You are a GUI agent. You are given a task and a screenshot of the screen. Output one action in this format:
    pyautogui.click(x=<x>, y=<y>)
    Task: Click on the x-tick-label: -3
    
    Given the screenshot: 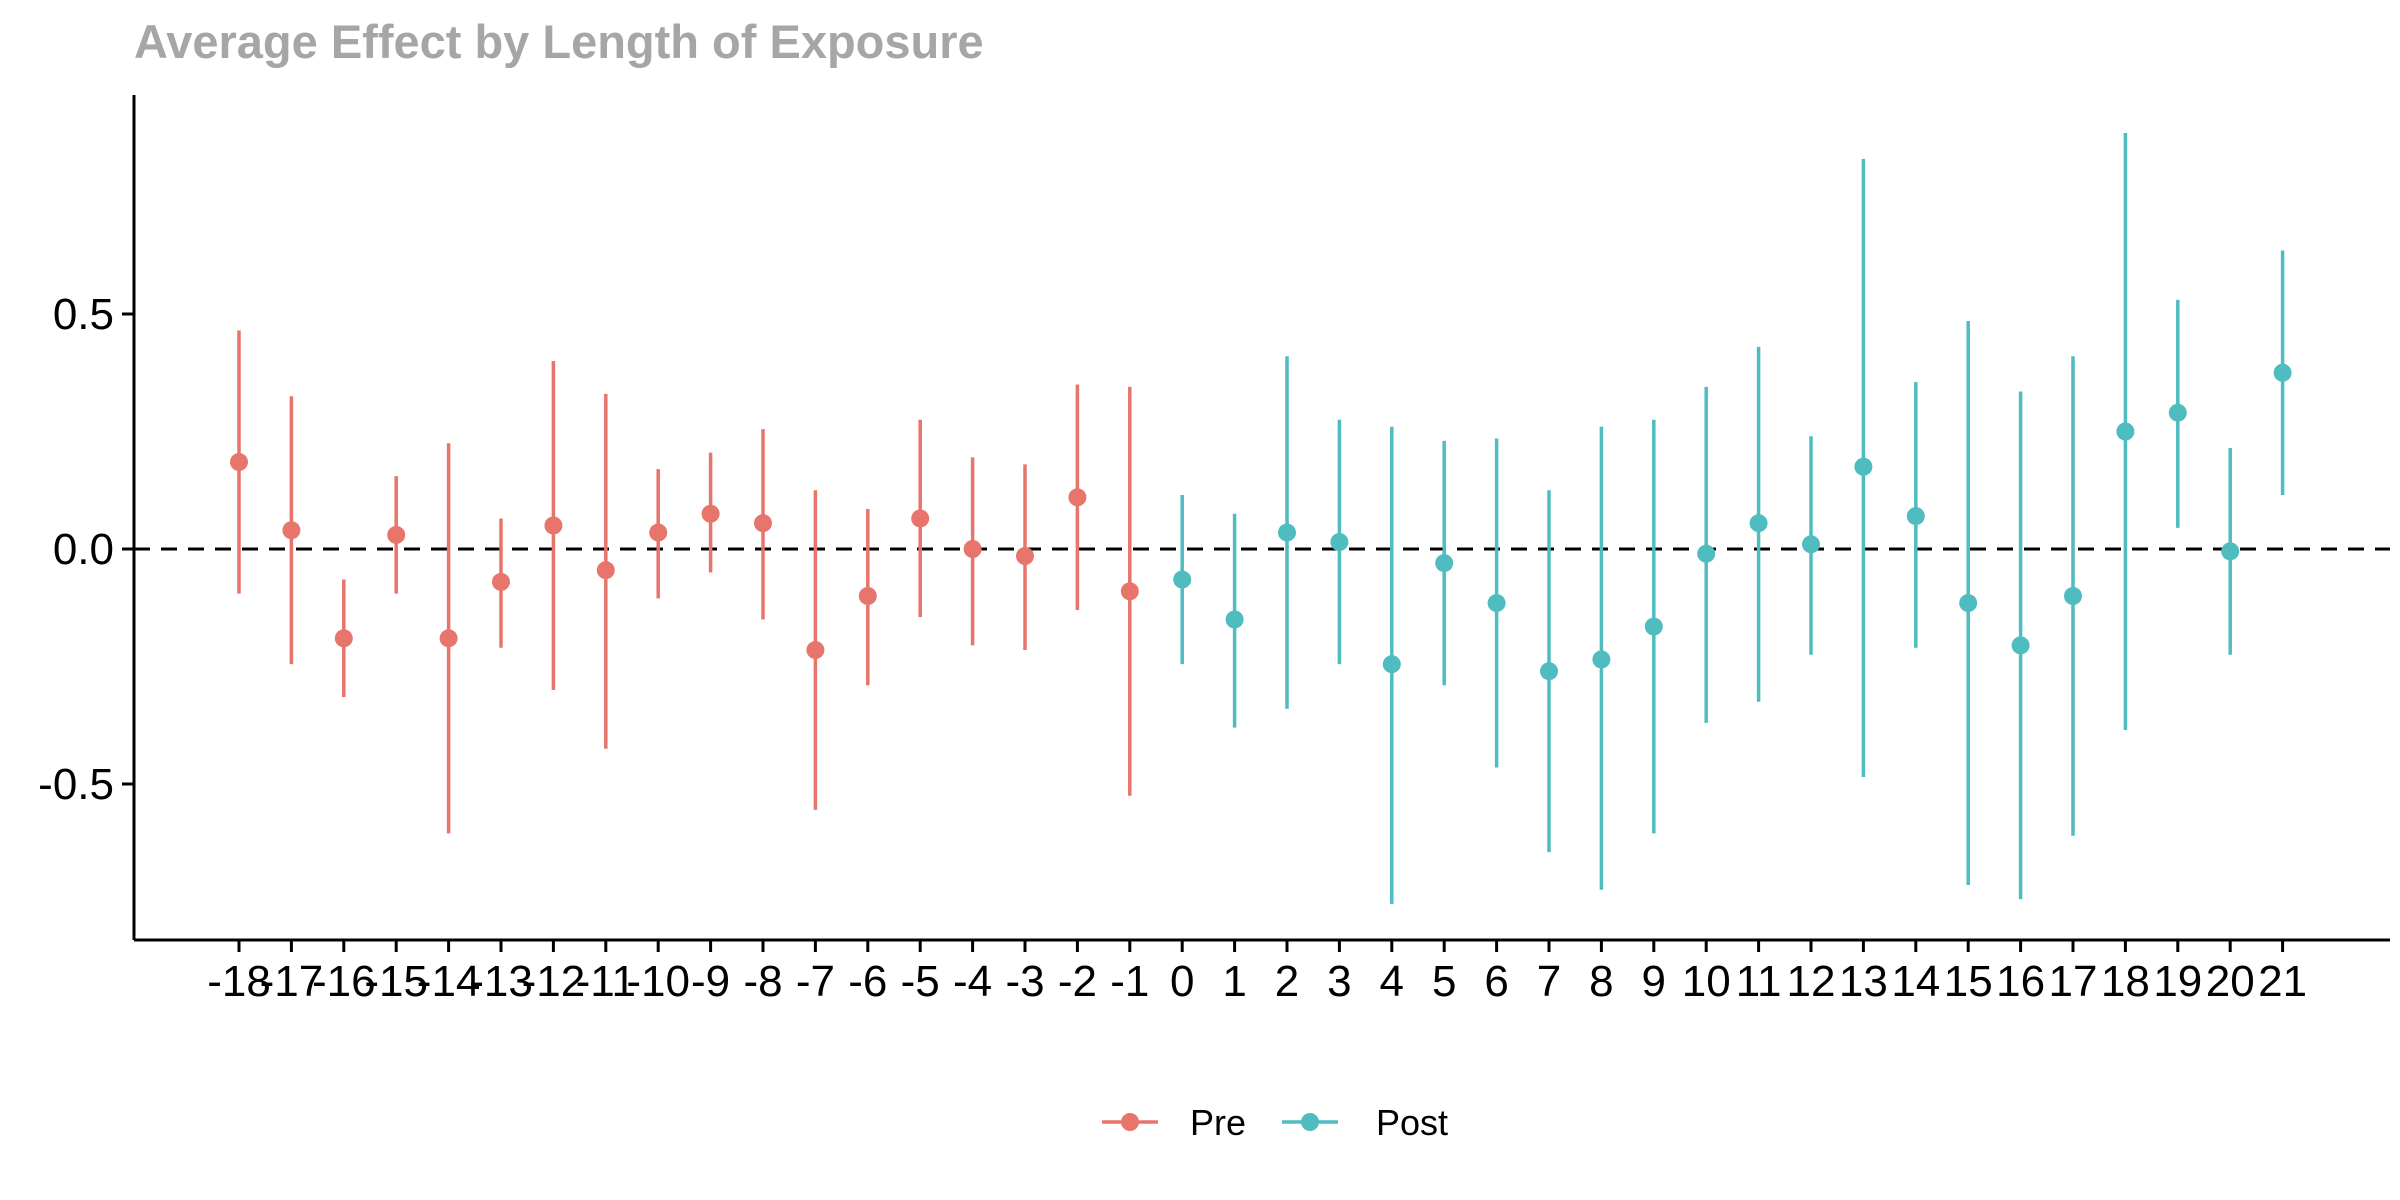 What is the action you would take?
    pyautogui.click(x=1024, y=981)
    